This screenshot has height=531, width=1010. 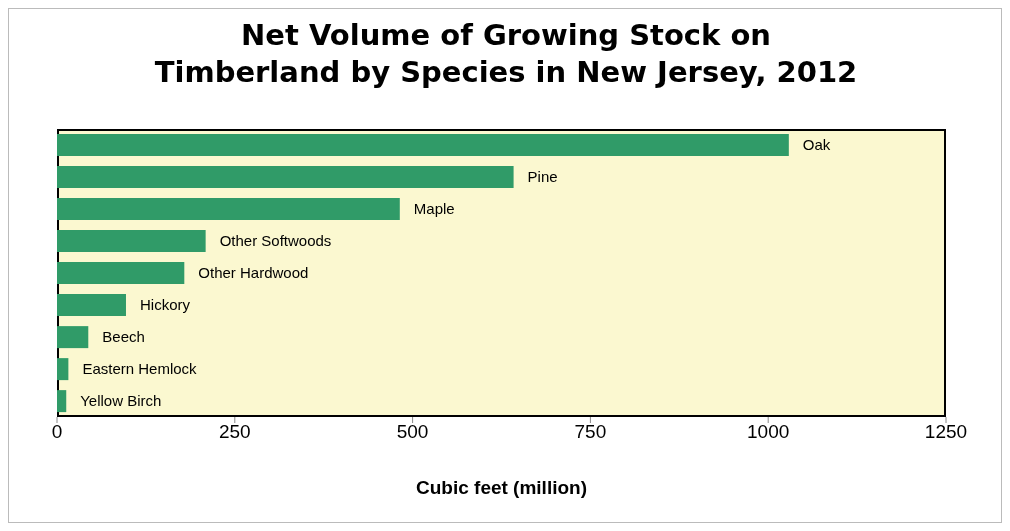 I want to click on y-tick-label: Beech, so click(x=123, y=337).